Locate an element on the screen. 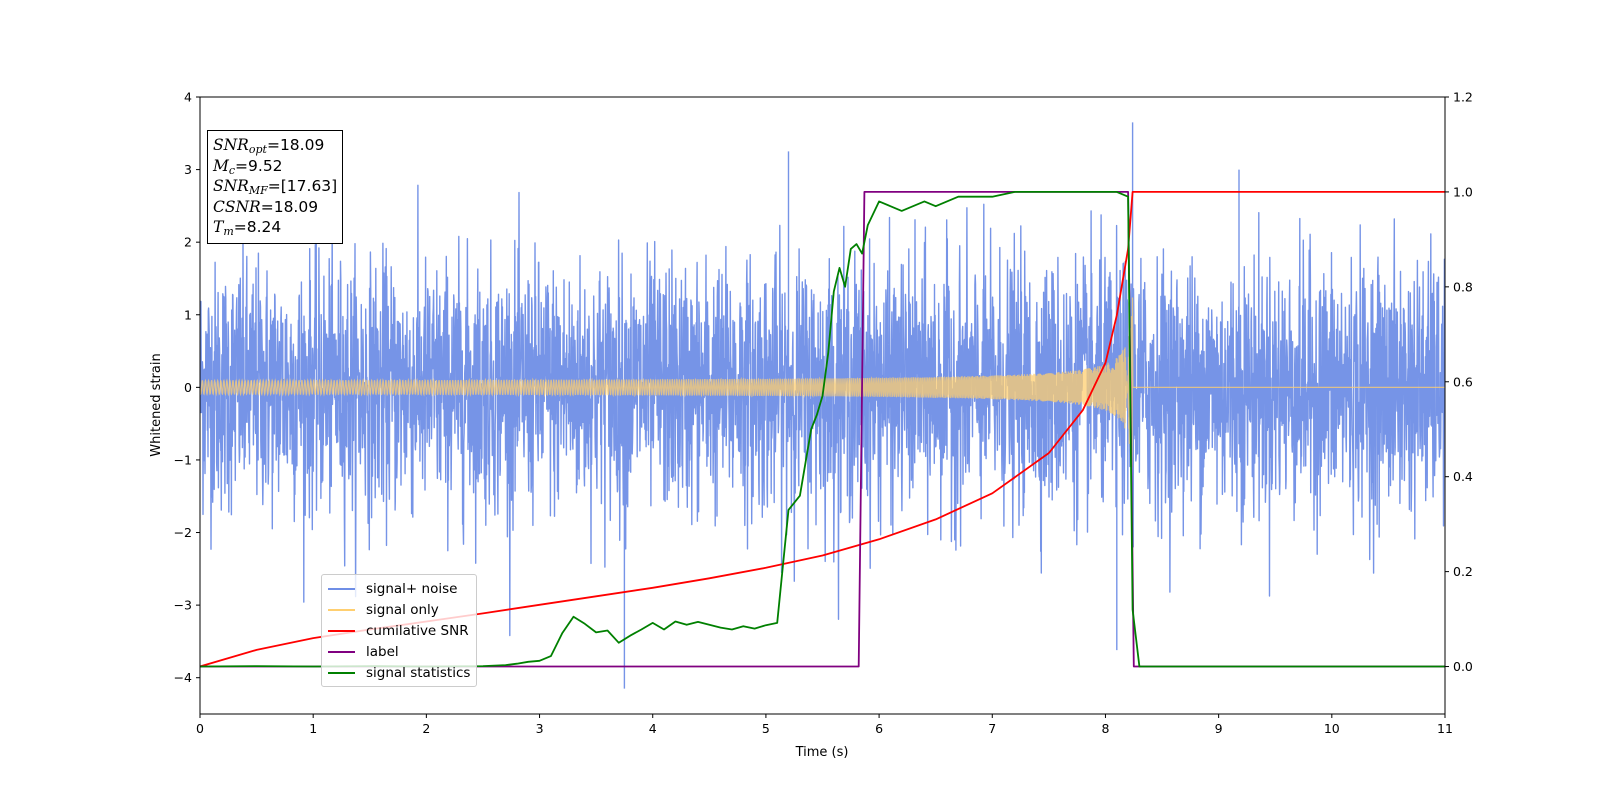 This screenshot has height=800, width=1600. x-tick-label: 6 is located at coordinates (879, 728).